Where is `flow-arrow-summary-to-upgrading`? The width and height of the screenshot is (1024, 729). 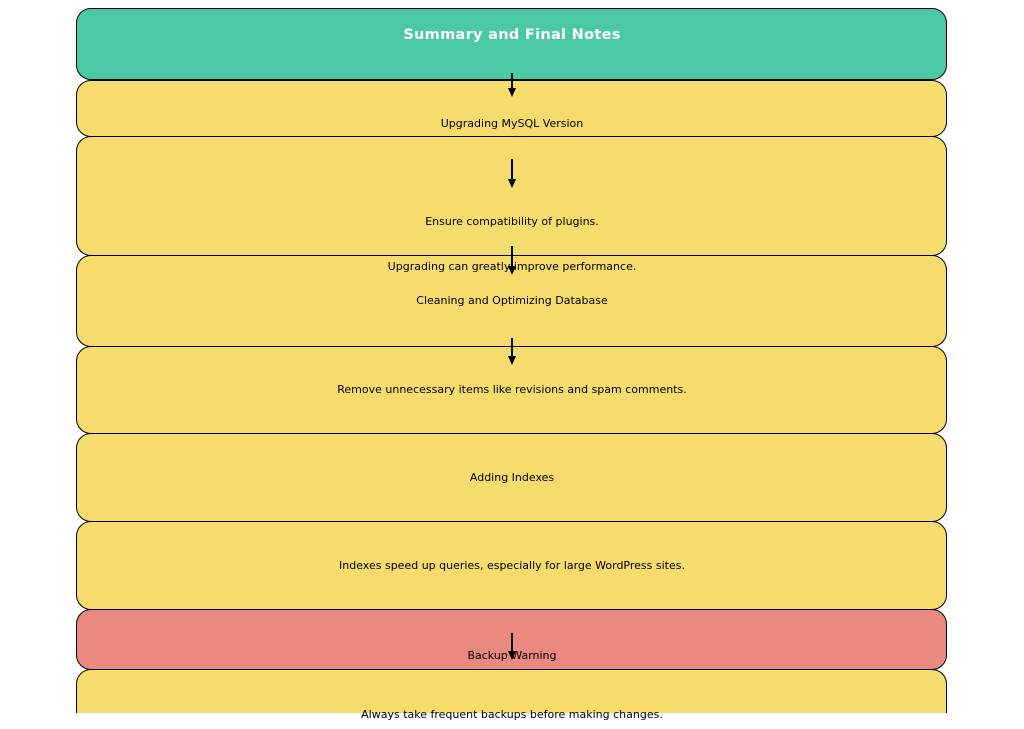
flow-arrow-summary-to-upgrading is located at coordinates (512, 85).